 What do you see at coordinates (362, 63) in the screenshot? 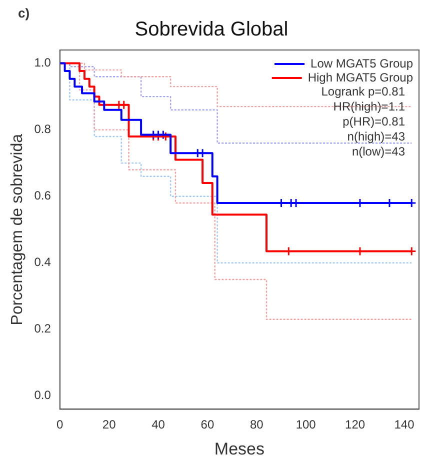
I see `legend-label: Low MGAT5 Group` at bounding box center [362, 63].